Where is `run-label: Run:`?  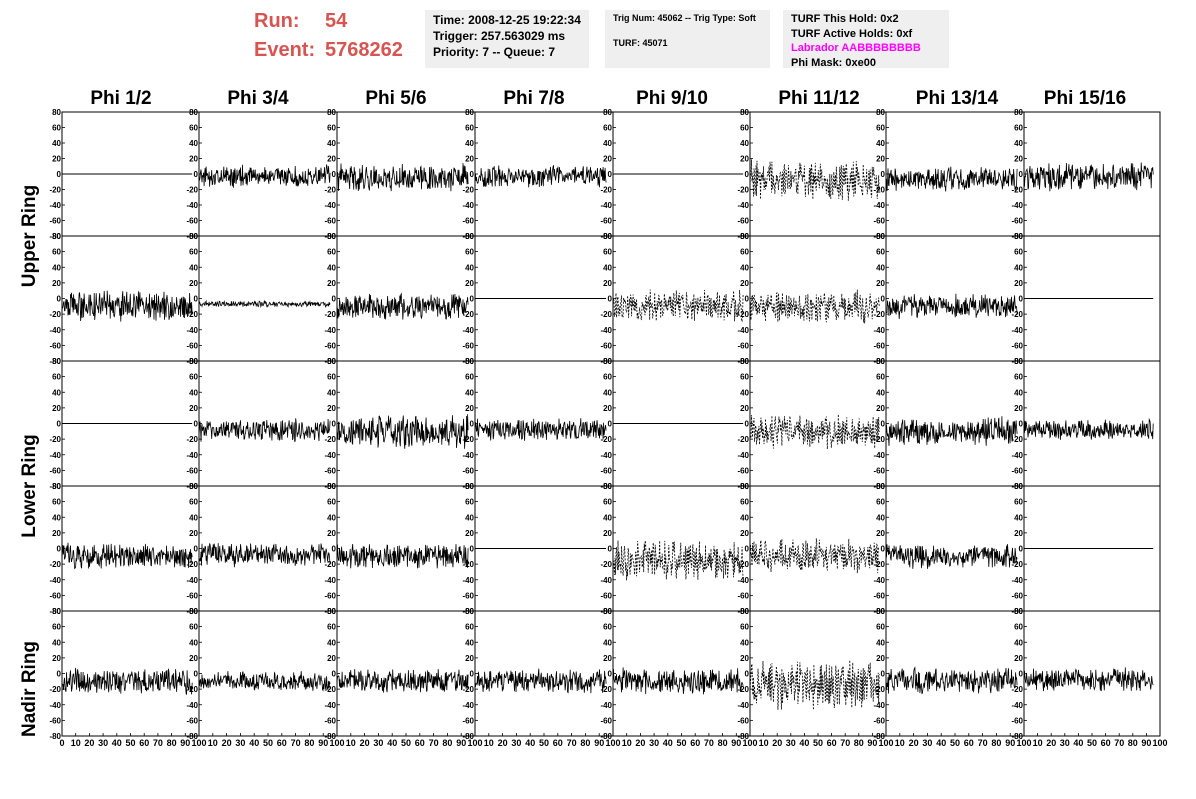 run-label: Run: is located at coordinates (277, 21).